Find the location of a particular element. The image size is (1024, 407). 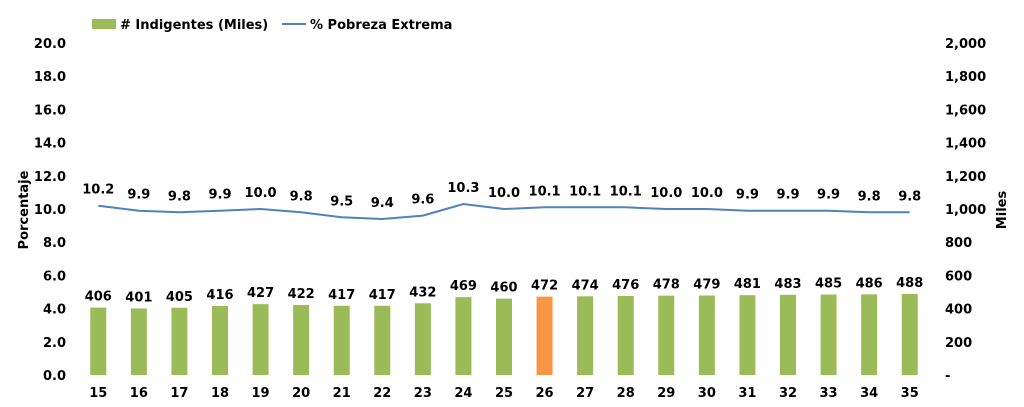

y-right-tick-label: 800 is located at coordinates (958, 243).